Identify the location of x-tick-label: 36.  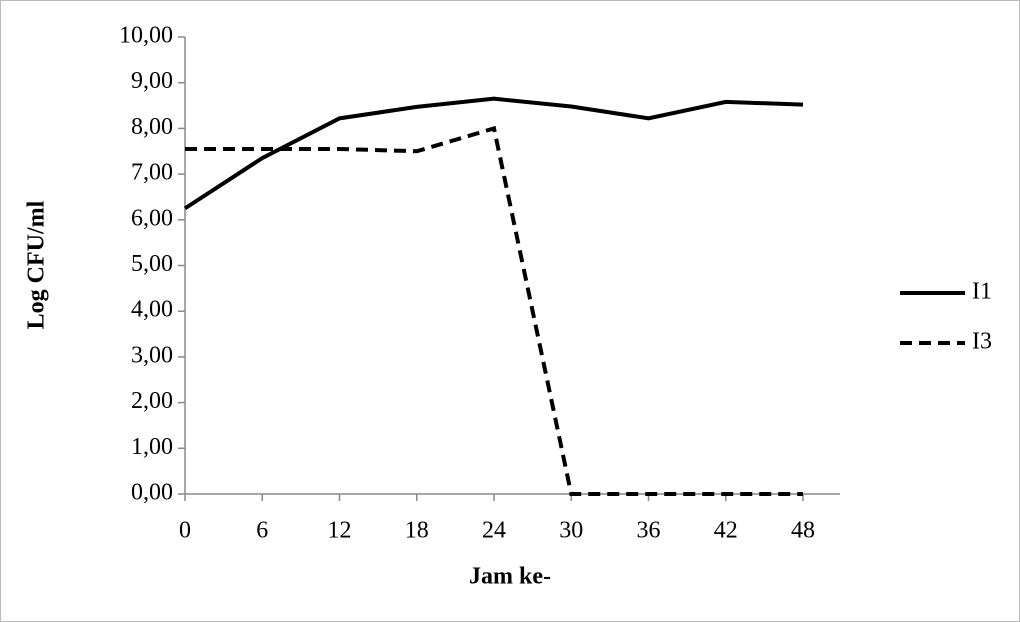
(649, 531).